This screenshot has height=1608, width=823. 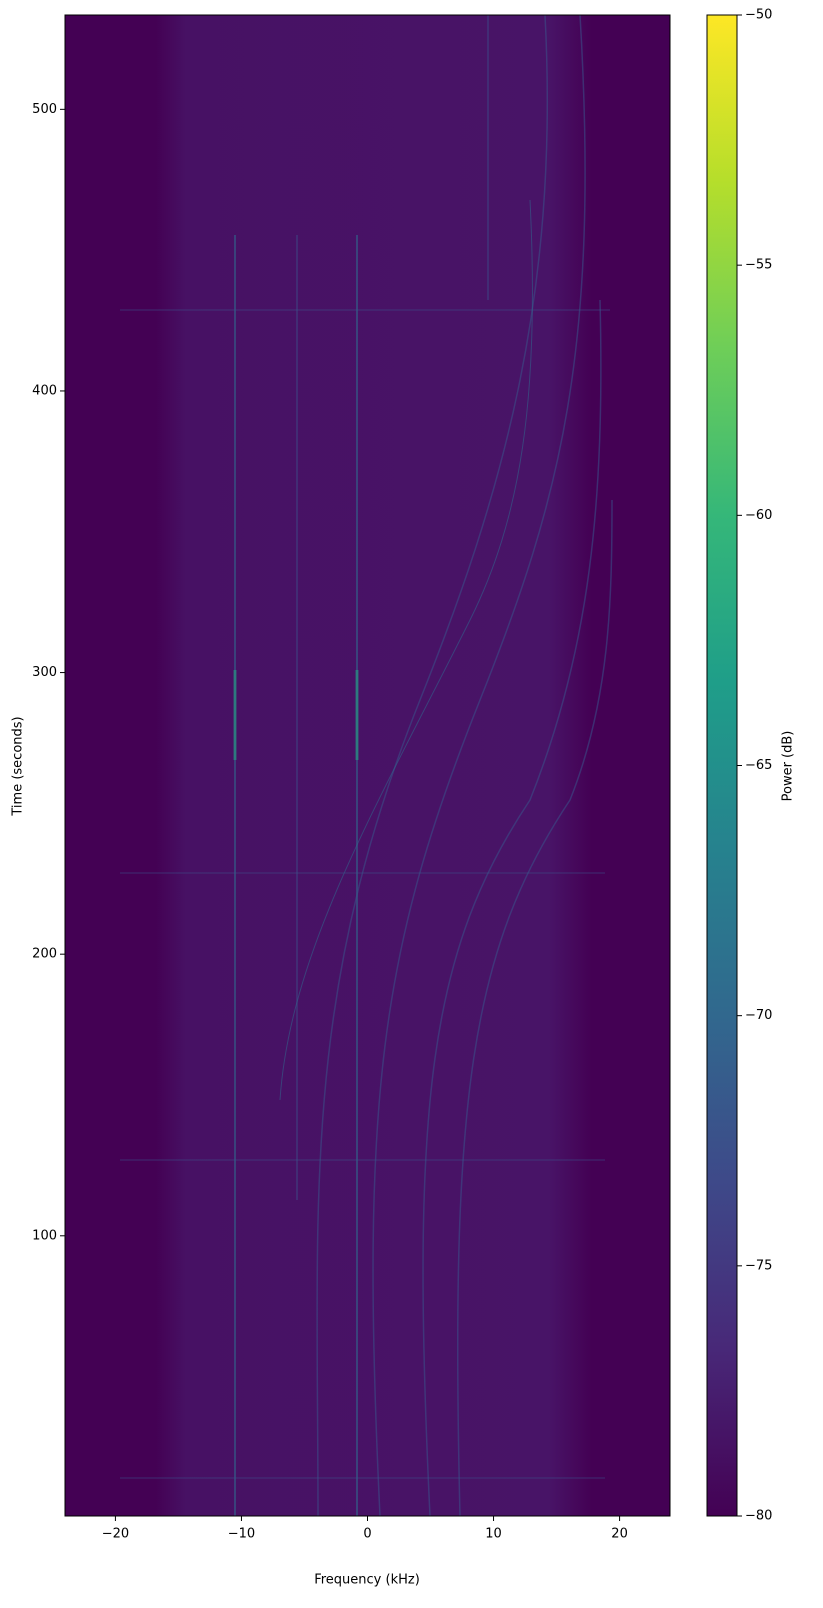 What do you see at coordinates (44, 1235) in the screenshot?
I see `y-tick-label: 100` at bounding box center [44, 1235].